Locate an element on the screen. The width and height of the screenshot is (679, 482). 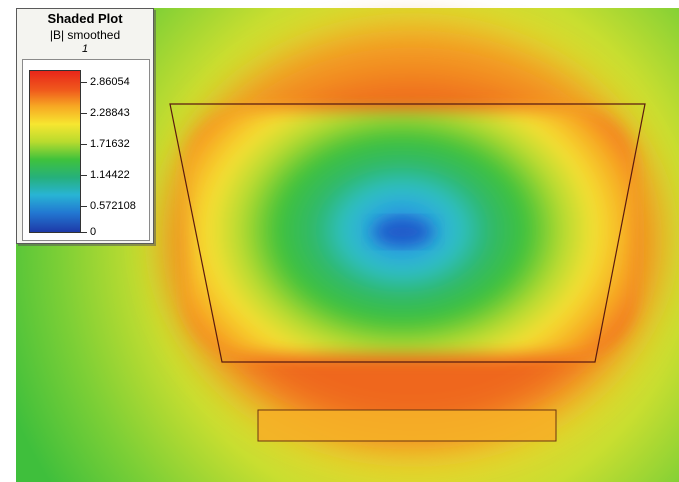
legend-quantity: |B| smoothed is located at coordinates (85, 35).